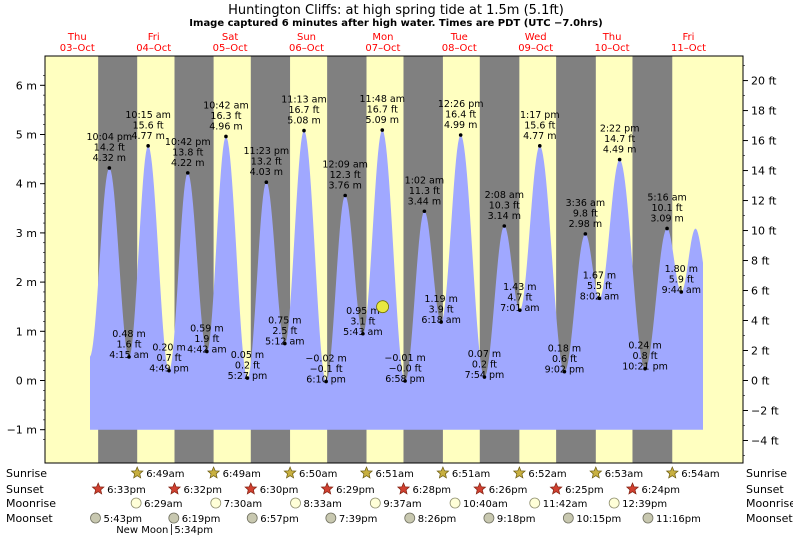 This screenshot has width=793, height=538. I want to click on moonrise-time: 8:33am, so click(323, 504).